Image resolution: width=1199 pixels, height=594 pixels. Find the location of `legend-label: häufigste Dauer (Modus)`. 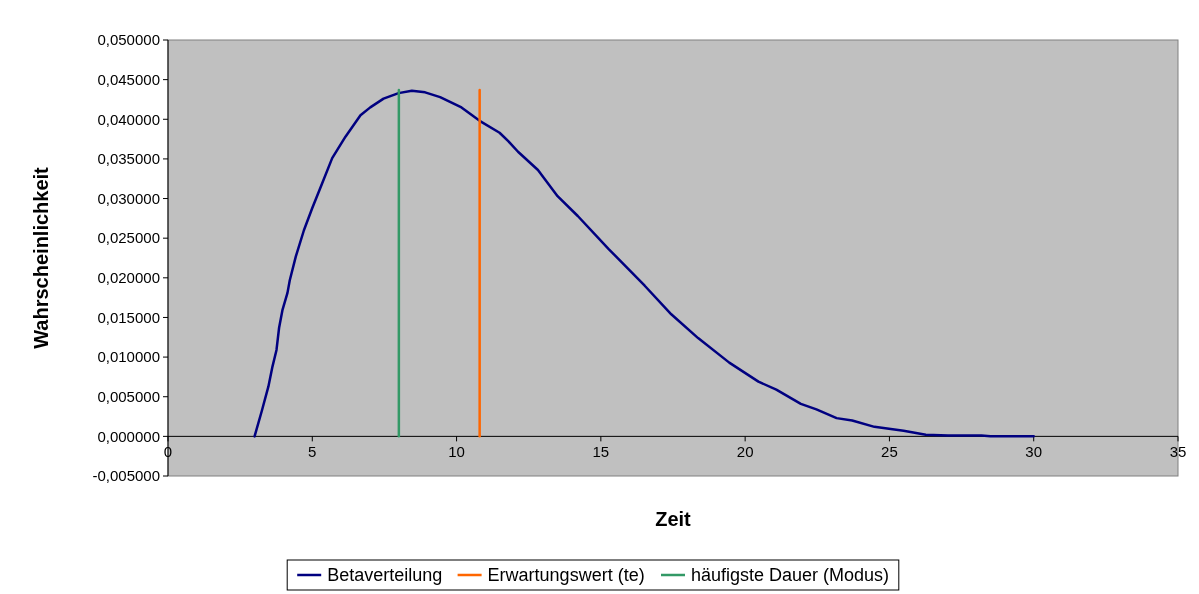

legend-label: häufigste Dauer (Modus) is located at coordinates (790, 575).